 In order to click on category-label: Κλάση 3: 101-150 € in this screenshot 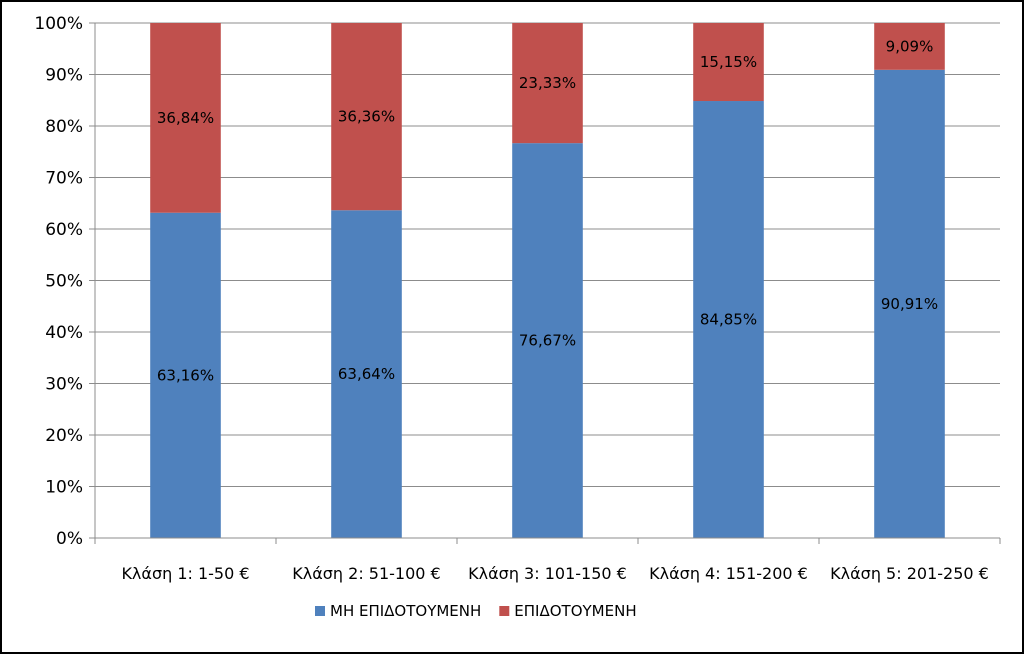, I will do `click(547, 573)`.